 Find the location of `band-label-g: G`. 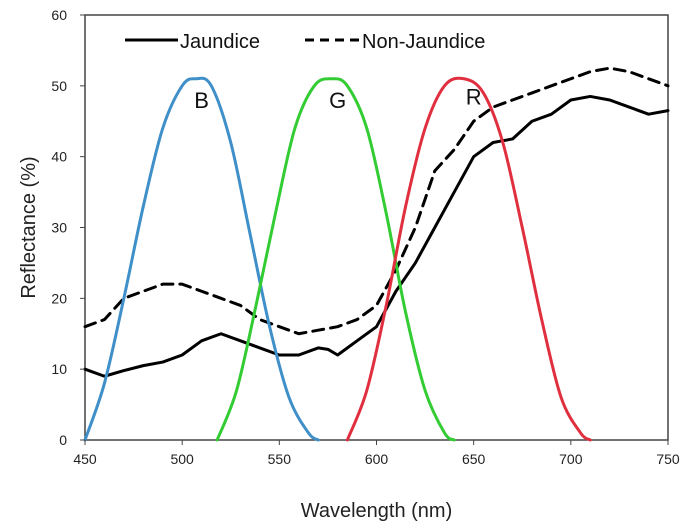

band-label-g: G is located at coordinates (337, 100).